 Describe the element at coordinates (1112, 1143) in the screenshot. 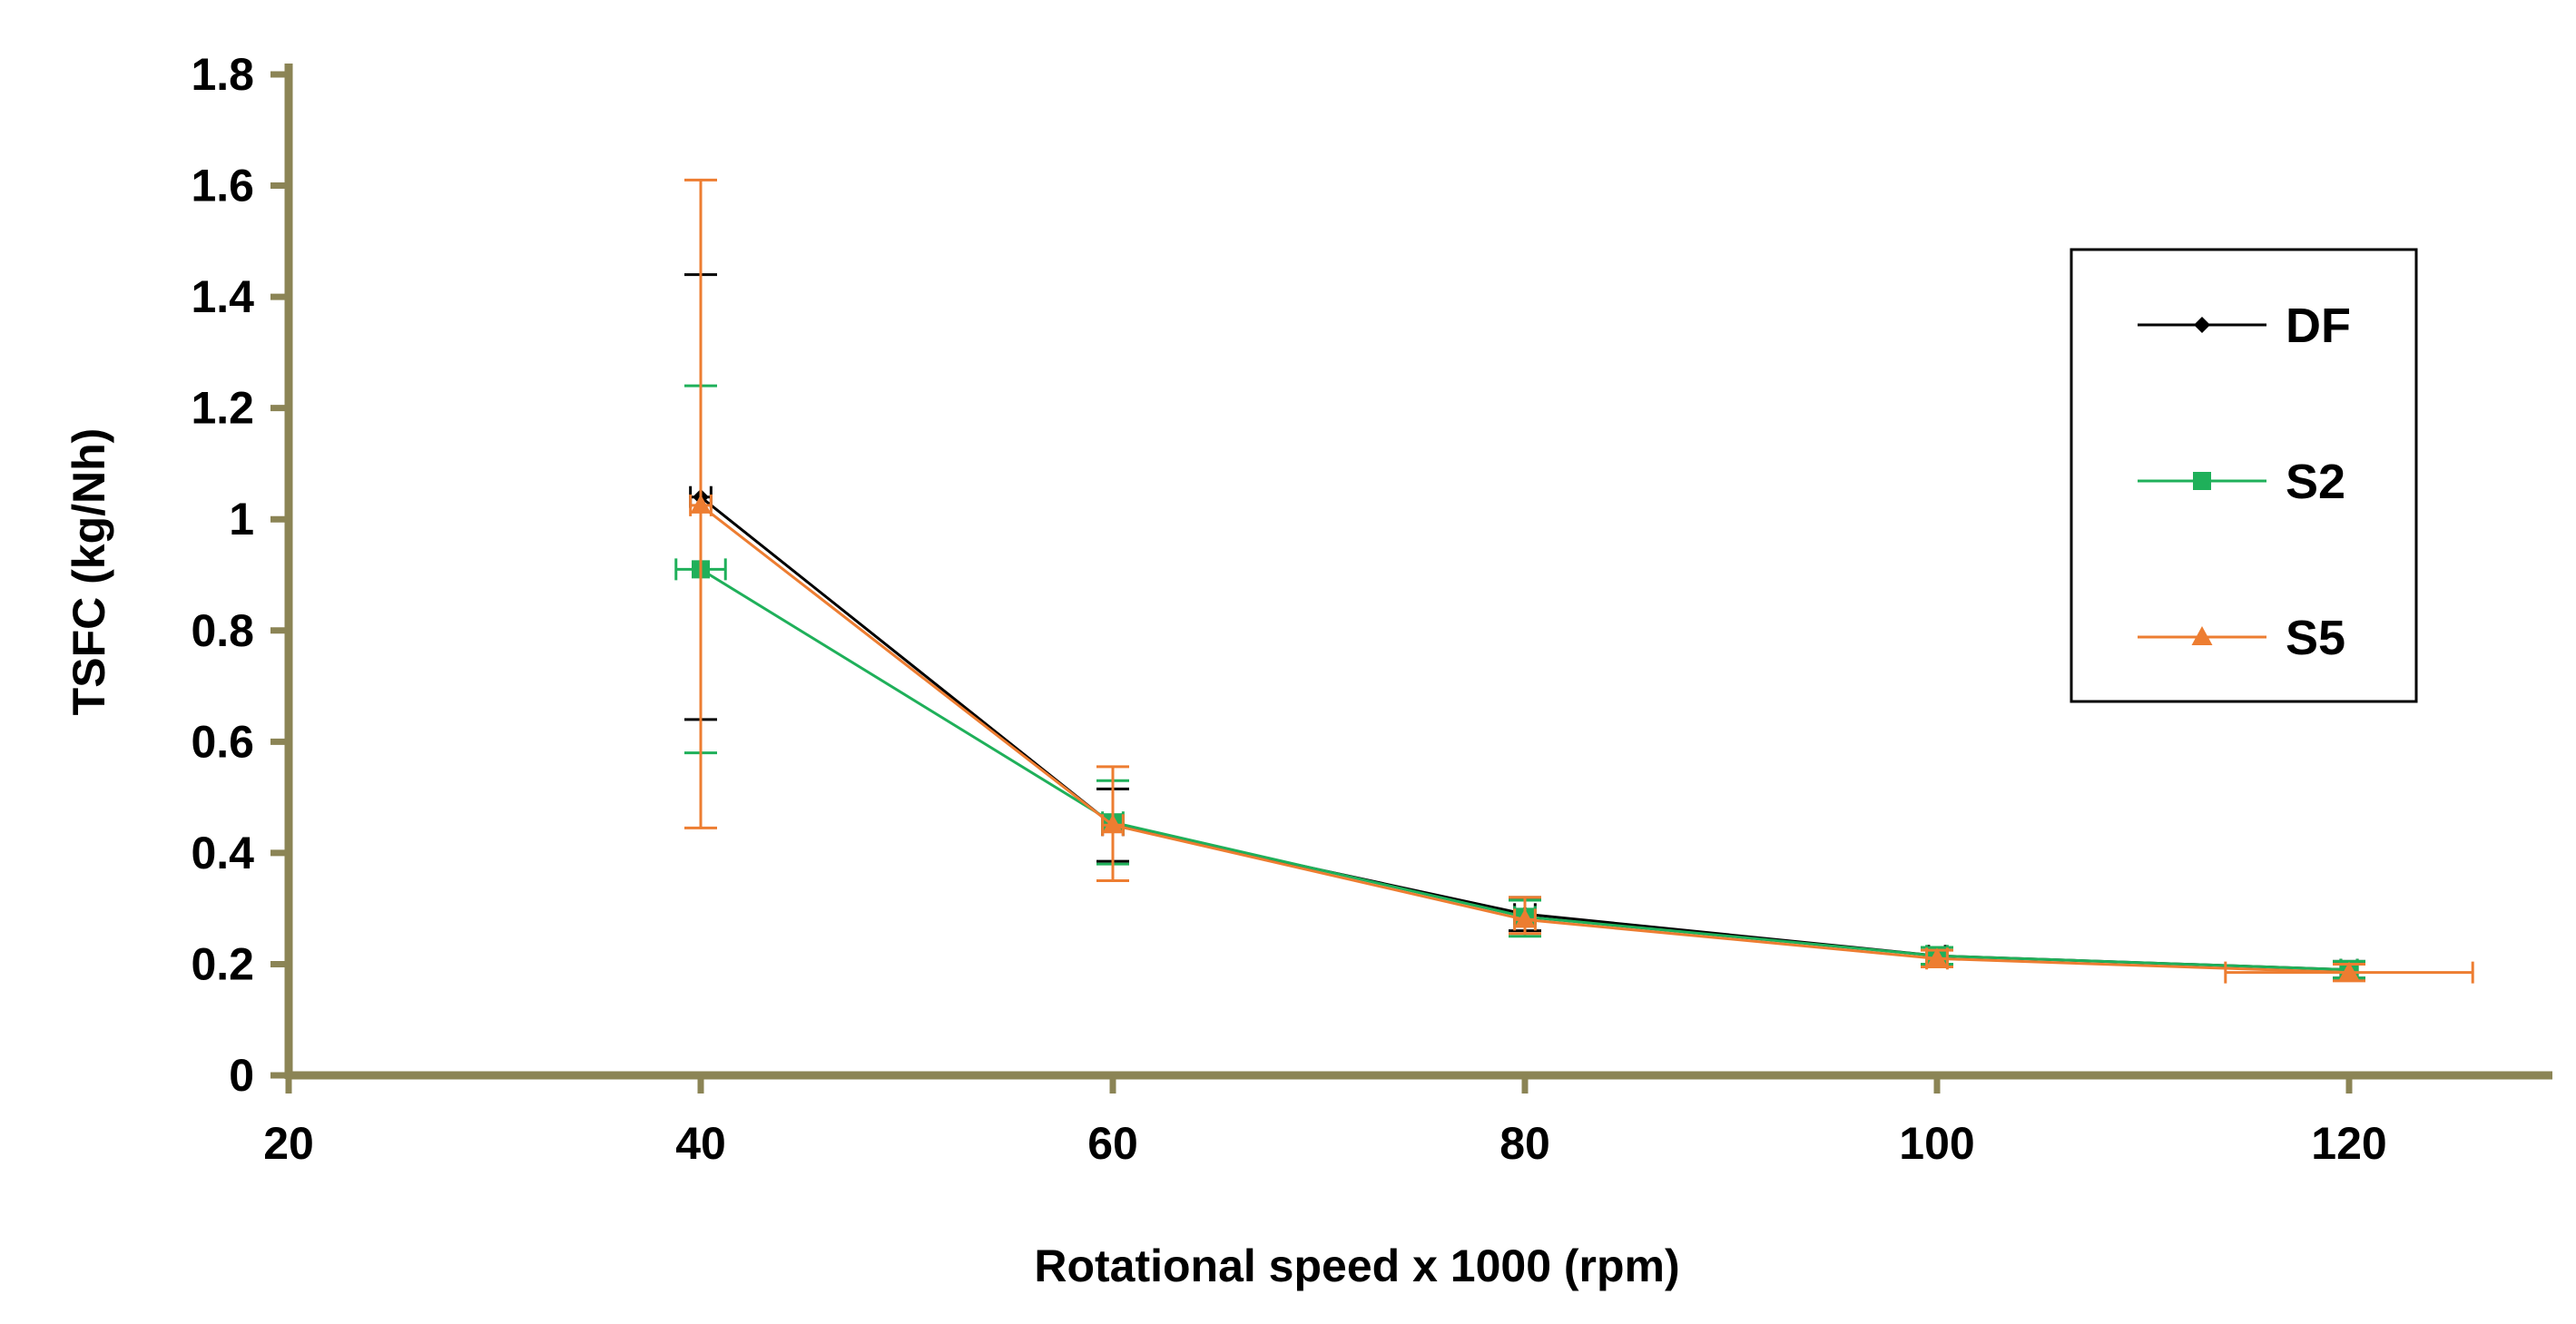

I see `x-tick-label: 60` at that location.